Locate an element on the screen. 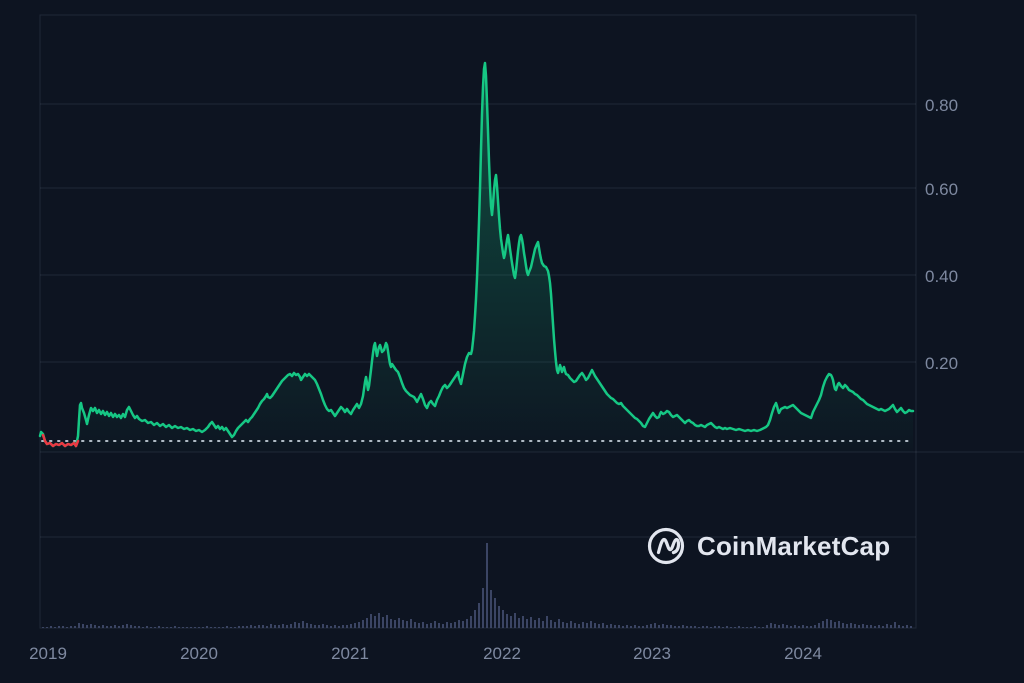  y-axis-label: 0.80 is located at coordinates (942, 105).